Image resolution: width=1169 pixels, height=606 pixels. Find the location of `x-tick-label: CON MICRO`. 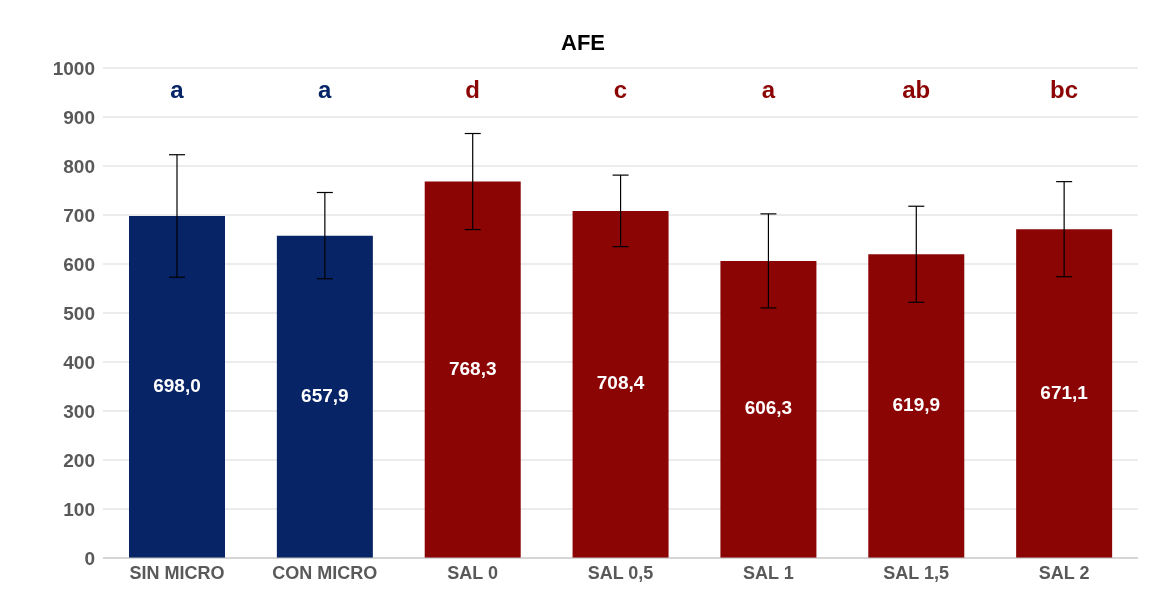

x-tick-label: CON MICRO is located at coordinates (325, 572).